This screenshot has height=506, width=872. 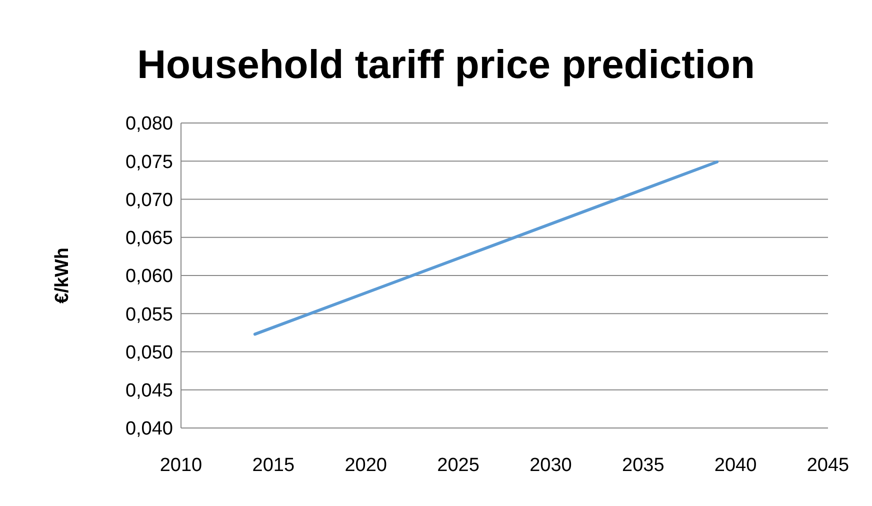 I want to click on x-tick-label: 2035, so click(x=643, y=465).